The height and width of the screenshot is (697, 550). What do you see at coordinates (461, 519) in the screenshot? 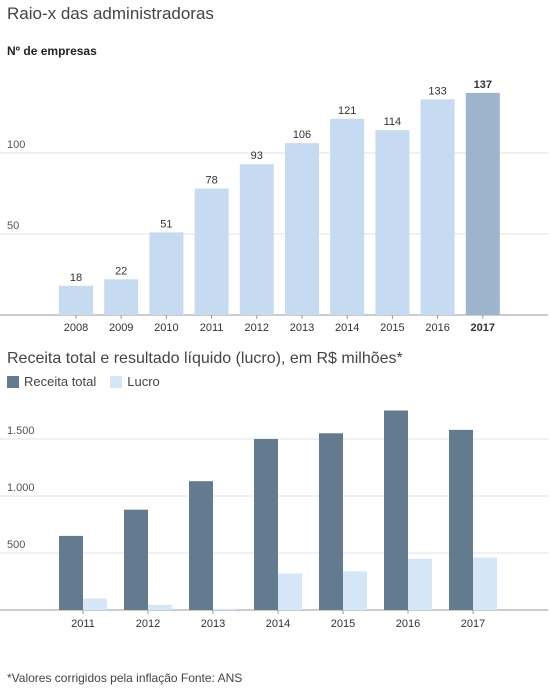
I see `bar-receita-2017` at bounding box center [461, 519].